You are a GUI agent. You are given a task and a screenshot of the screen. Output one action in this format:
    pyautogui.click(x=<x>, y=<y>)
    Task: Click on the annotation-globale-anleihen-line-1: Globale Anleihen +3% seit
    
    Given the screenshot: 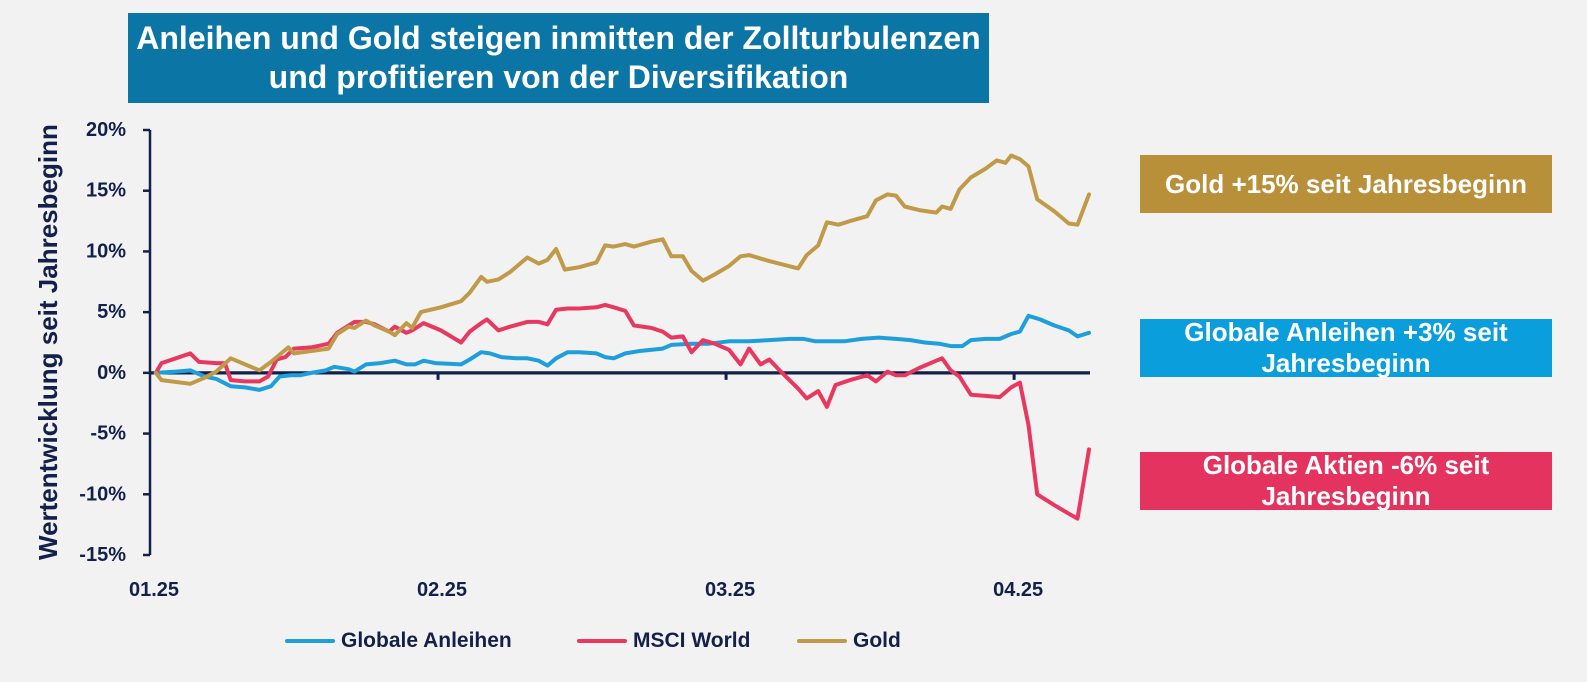 What is the action you would take?
    pyautogui.click(x=1346, y=332)
    